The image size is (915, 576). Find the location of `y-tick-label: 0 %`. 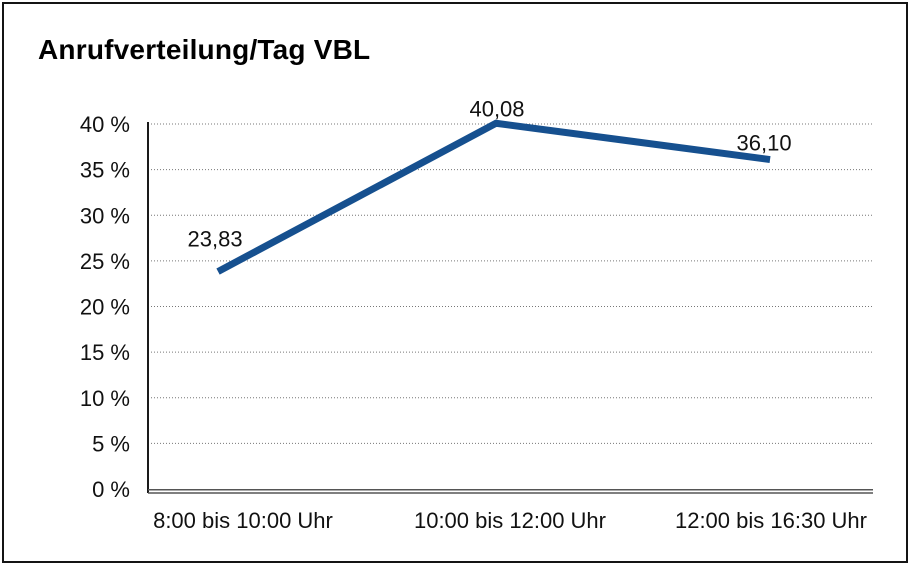

y-tick-label: 0 % is located at coordinates (111, 489).